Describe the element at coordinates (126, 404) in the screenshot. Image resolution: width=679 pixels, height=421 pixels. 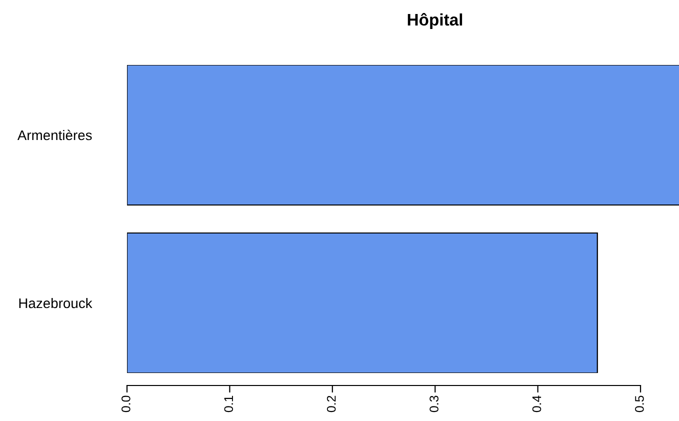
I see `x-tick-label: 0.0` at that location.